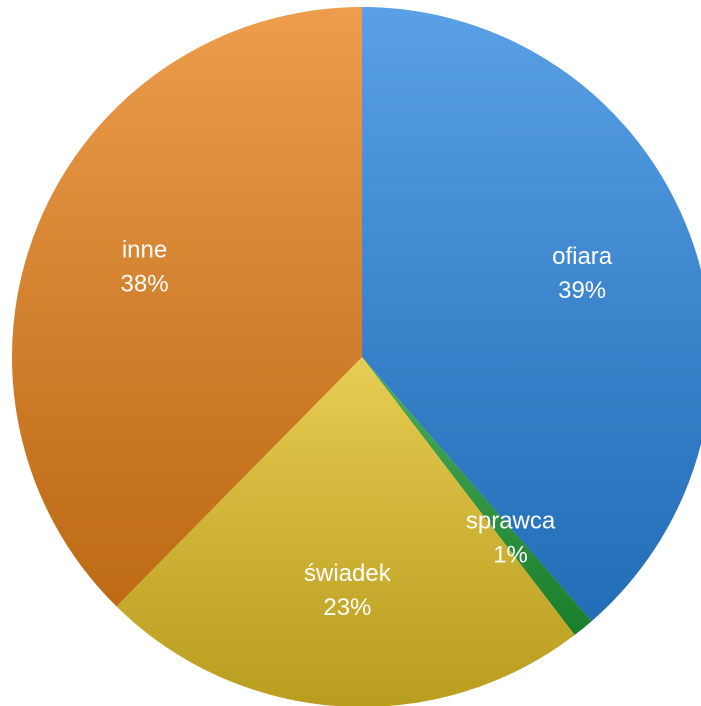 Image resolution: width=701 pixels, height=706 pixels. What do you see at coordinates (347, 607) in the screenshot?
I see `slice-value-label: 23%` at bounding box center [347, 607].